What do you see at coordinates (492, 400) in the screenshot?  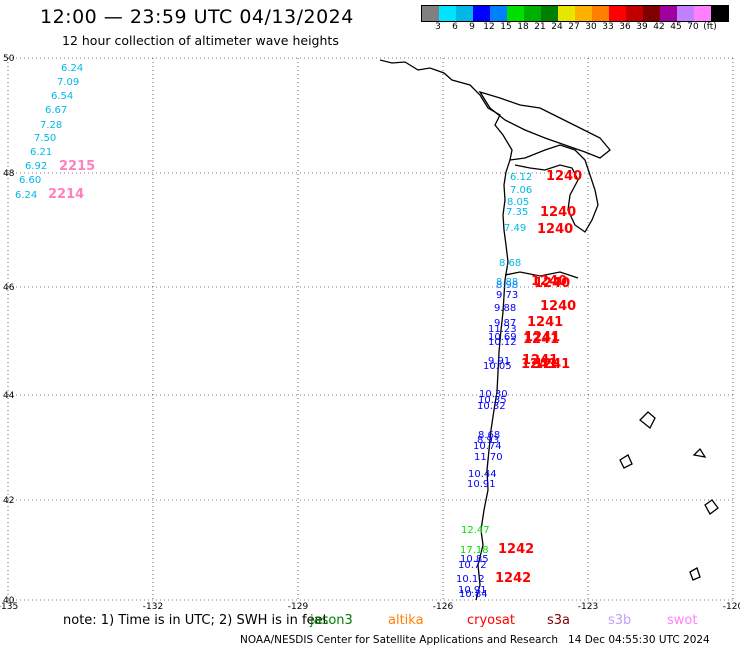 I see `wave-height-value: 10.35` at bounding box center [492, 400].